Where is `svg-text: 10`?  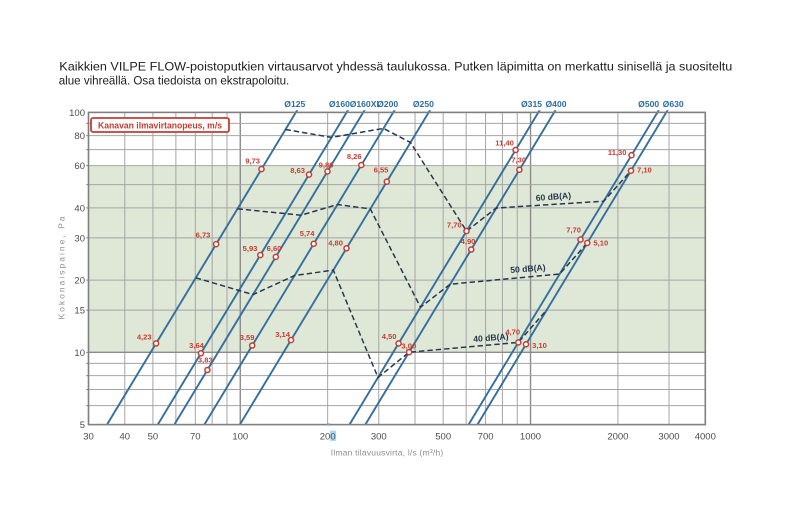 svg-text: 10 is located at coordinates (79, 353).